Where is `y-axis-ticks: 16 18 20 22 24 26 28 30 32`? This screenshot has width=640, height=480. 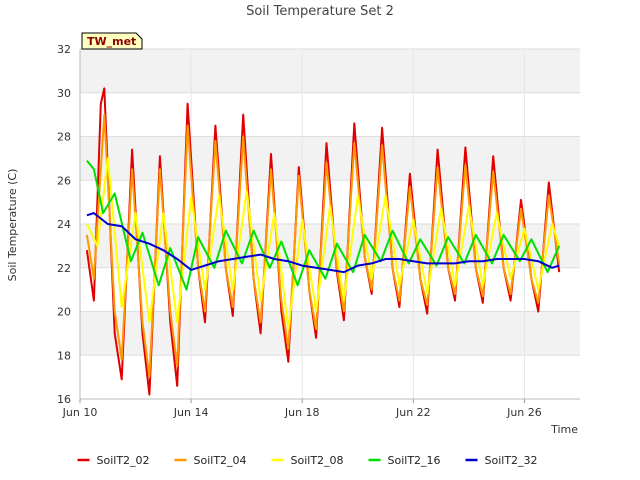
y-axis-ticks: 16 18 20 22 24 26 28 30 32 is located at coordinates (64, 224).